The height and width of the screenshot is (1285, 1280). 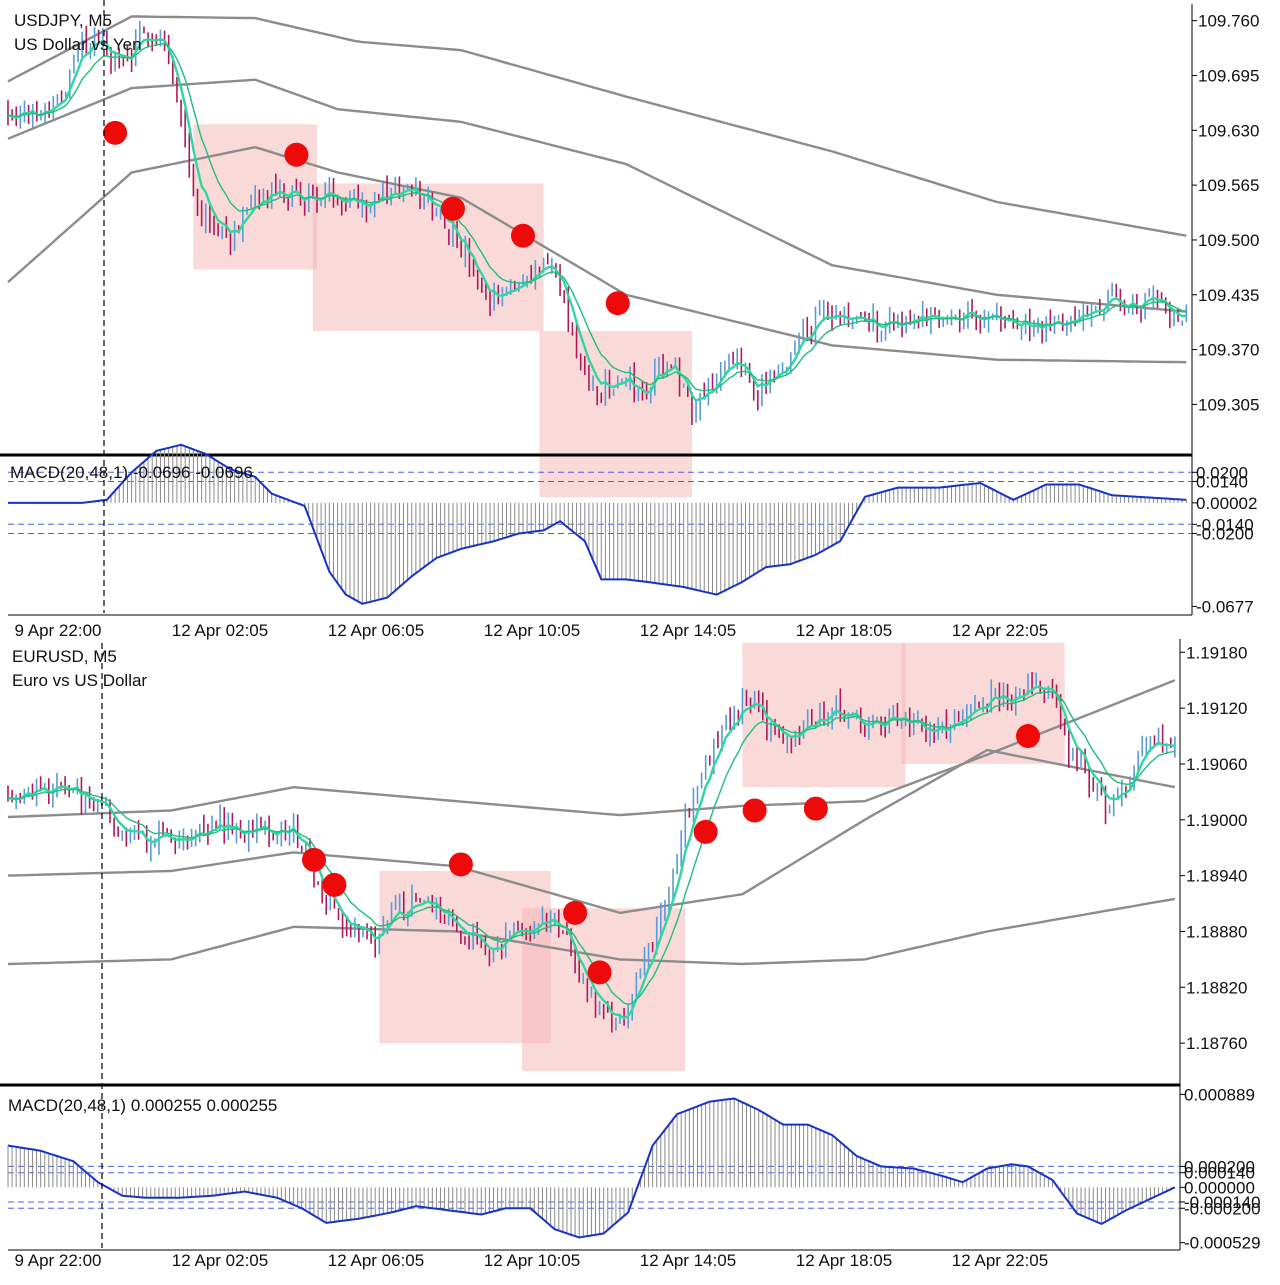 I want to click on eurusd-macd-tick-label: 0.000889, so click(x=1219, y=1094).